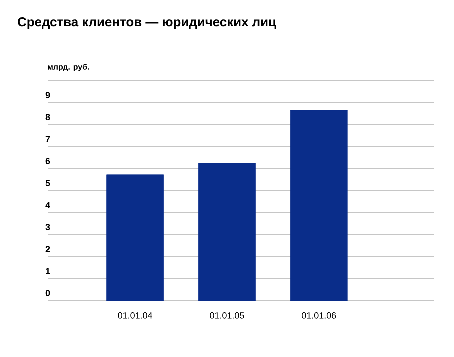 This screenshot has height=357, width=454. I want to click on y-tick-label: 3, so click(48, 227).